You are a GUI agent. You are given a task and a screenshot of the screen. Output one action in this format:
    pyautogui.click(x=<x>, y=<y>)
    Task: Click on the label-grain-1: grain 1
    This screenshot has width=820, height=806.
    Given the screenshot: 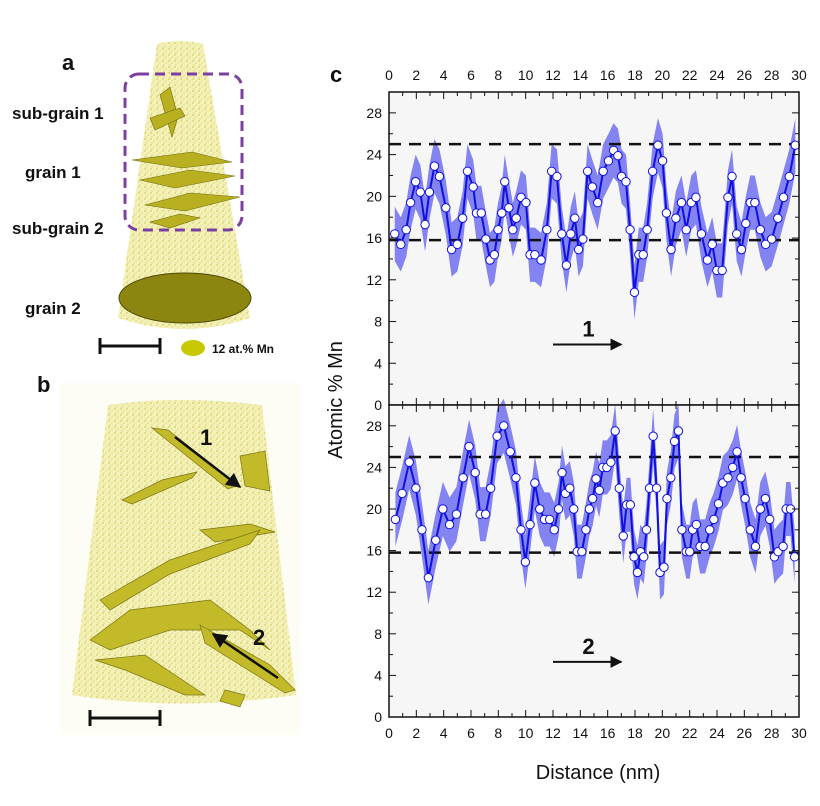 What is the action you would take?
    pyautogui.click(x=53, y=172)
    